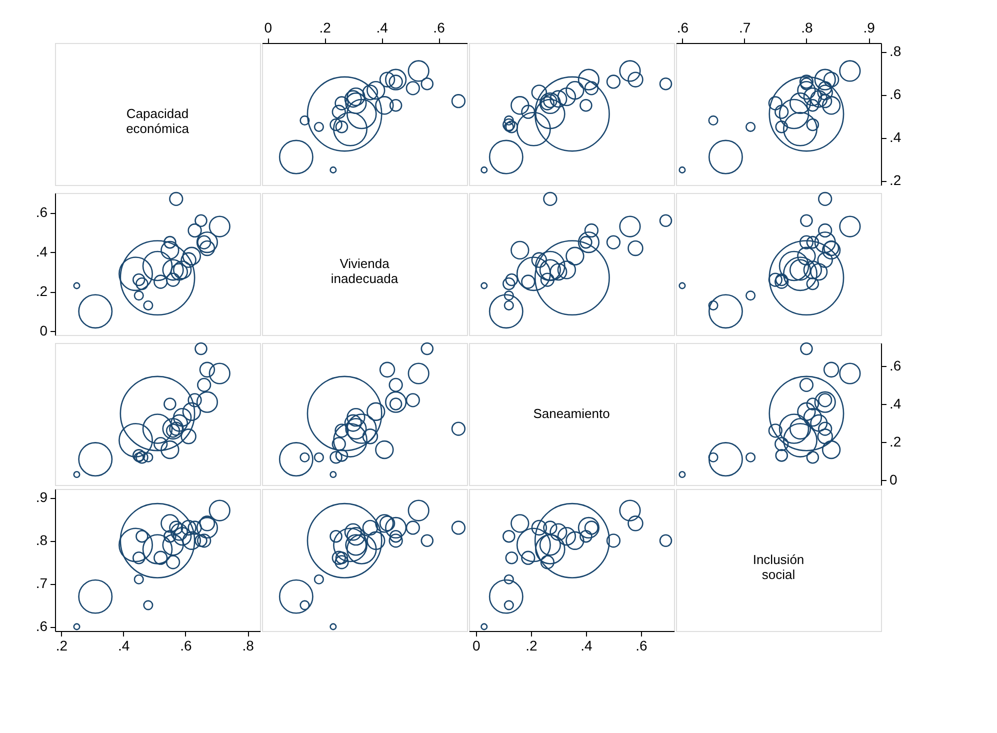  Describe the element at coordinates (744, 28) in the screenshot. I see `x-tick-label: .7` at that location.